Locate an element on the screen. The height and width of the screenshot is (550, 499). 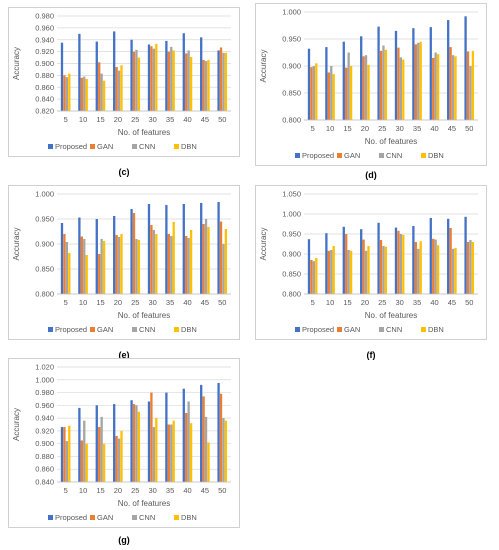
x-tick-label: 40 is located at coordinates (434, 302).